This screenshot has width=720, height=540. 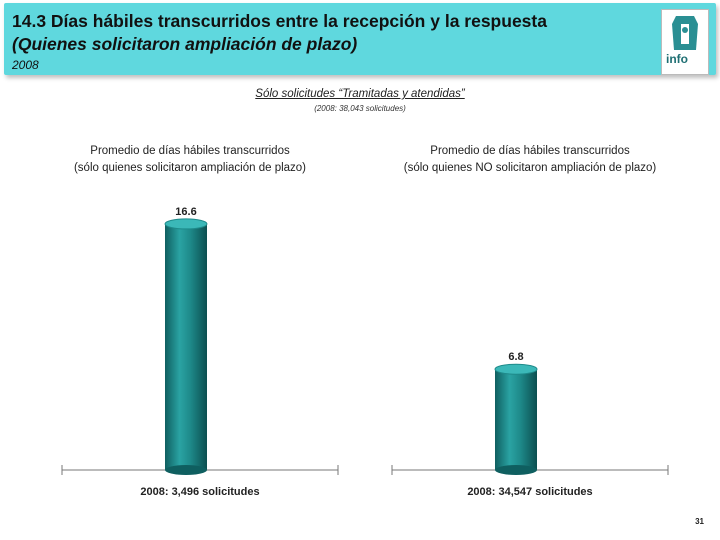 What do you see at coordinates (185, 212) in the screenshot?
I see `bar-value-label: 16.6` at bounding box center [185, 212].